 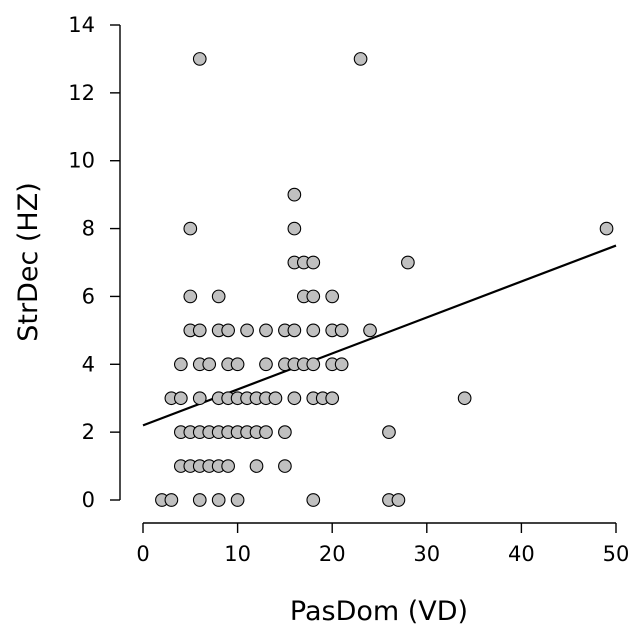 I want to click on x-tick-label: 0, so click(x=142, y=554).